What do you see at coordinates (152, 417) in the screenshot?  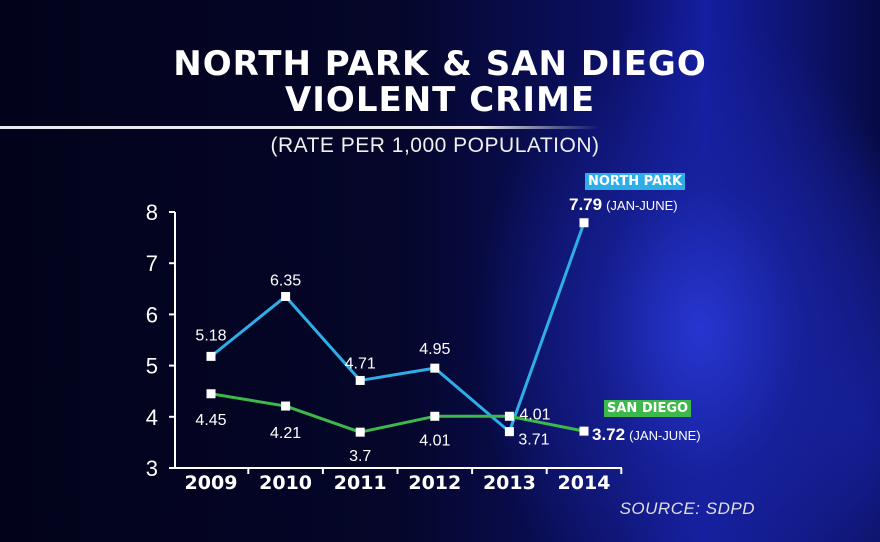 I see `y-tick-label: 4` at bounding box center [152, 417].